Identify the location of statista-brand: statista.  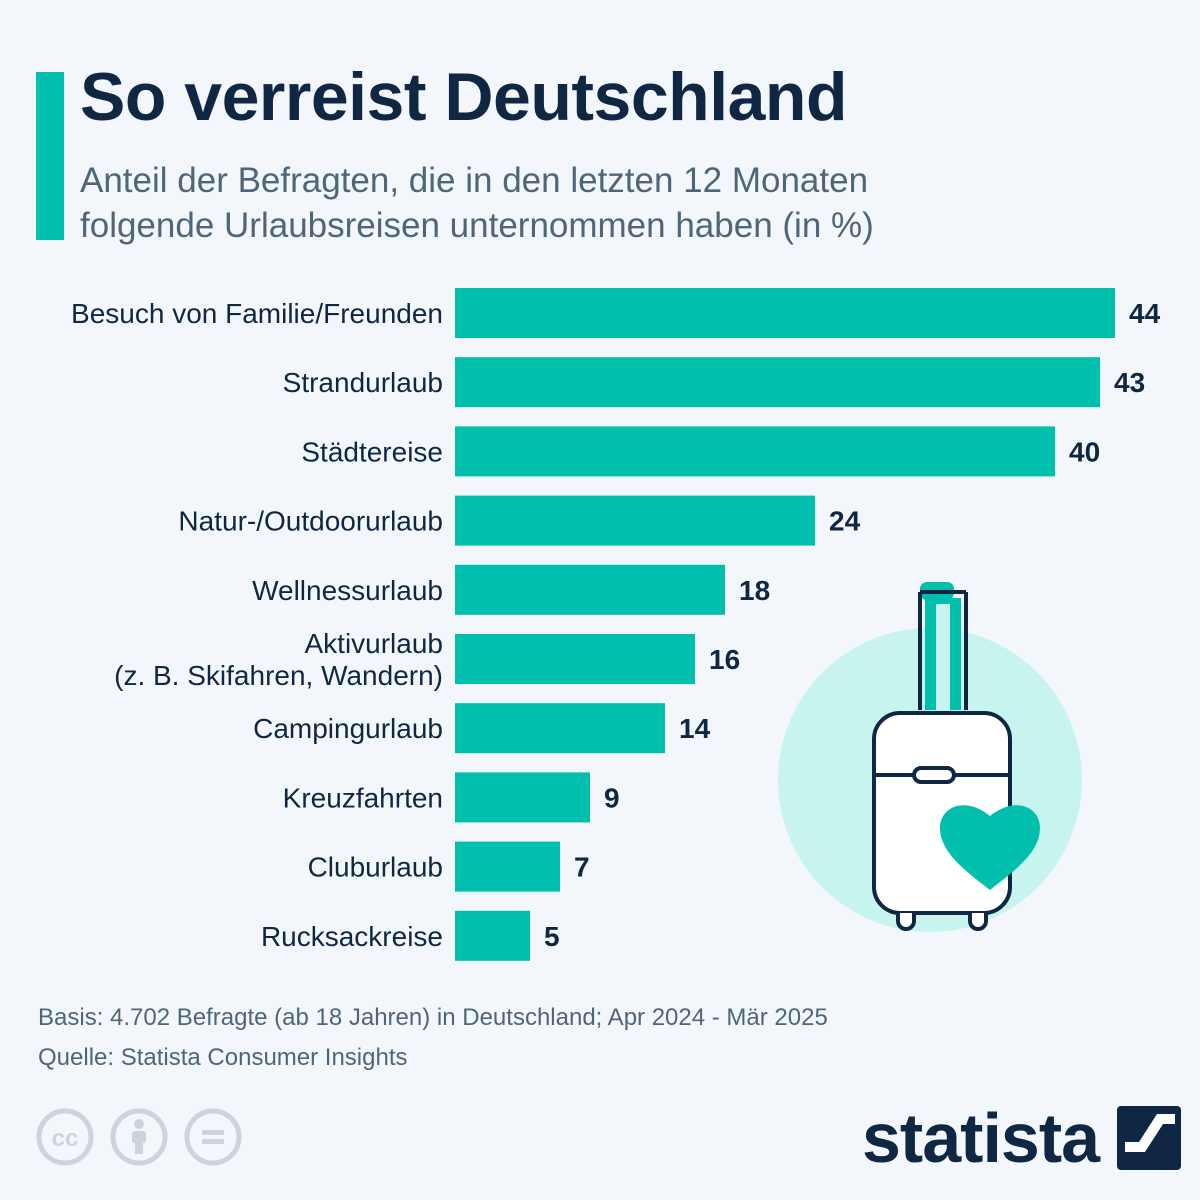
(1022, 1138).